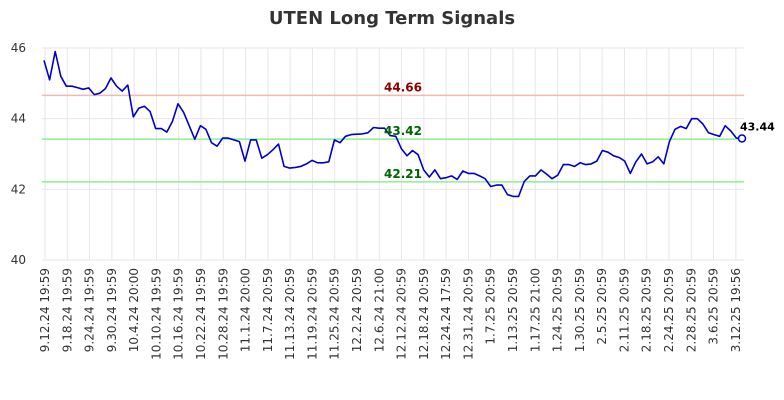  What do you see at coordinates (403, 131) in the screenshot?
I see `signal-level-label: 43.42` at bounding box center [403, 131].